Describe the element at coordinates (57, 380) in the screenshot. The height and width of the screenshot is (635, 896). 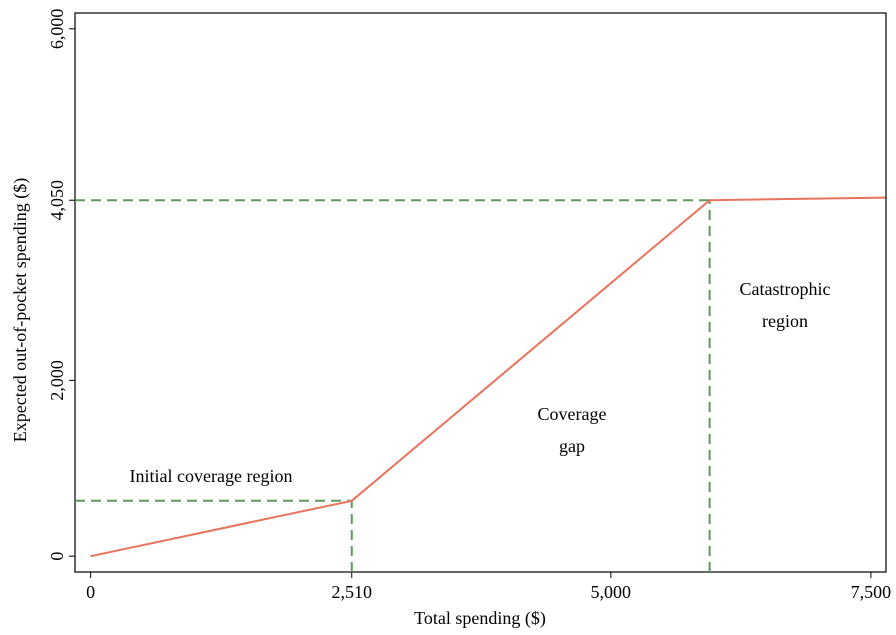
I see `y-tick-label: 2,000` at that location.